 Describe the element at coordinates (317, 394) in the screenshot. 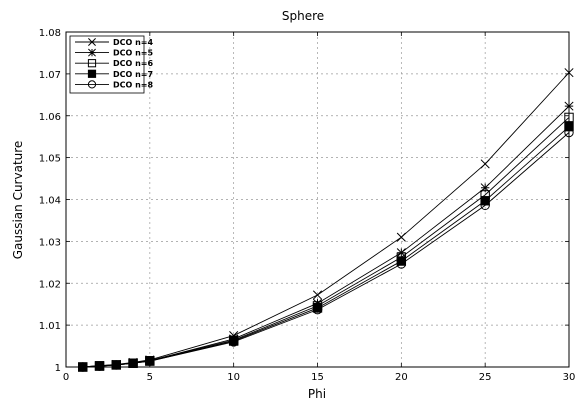

I see `x-axis-title: Phi` at that location.